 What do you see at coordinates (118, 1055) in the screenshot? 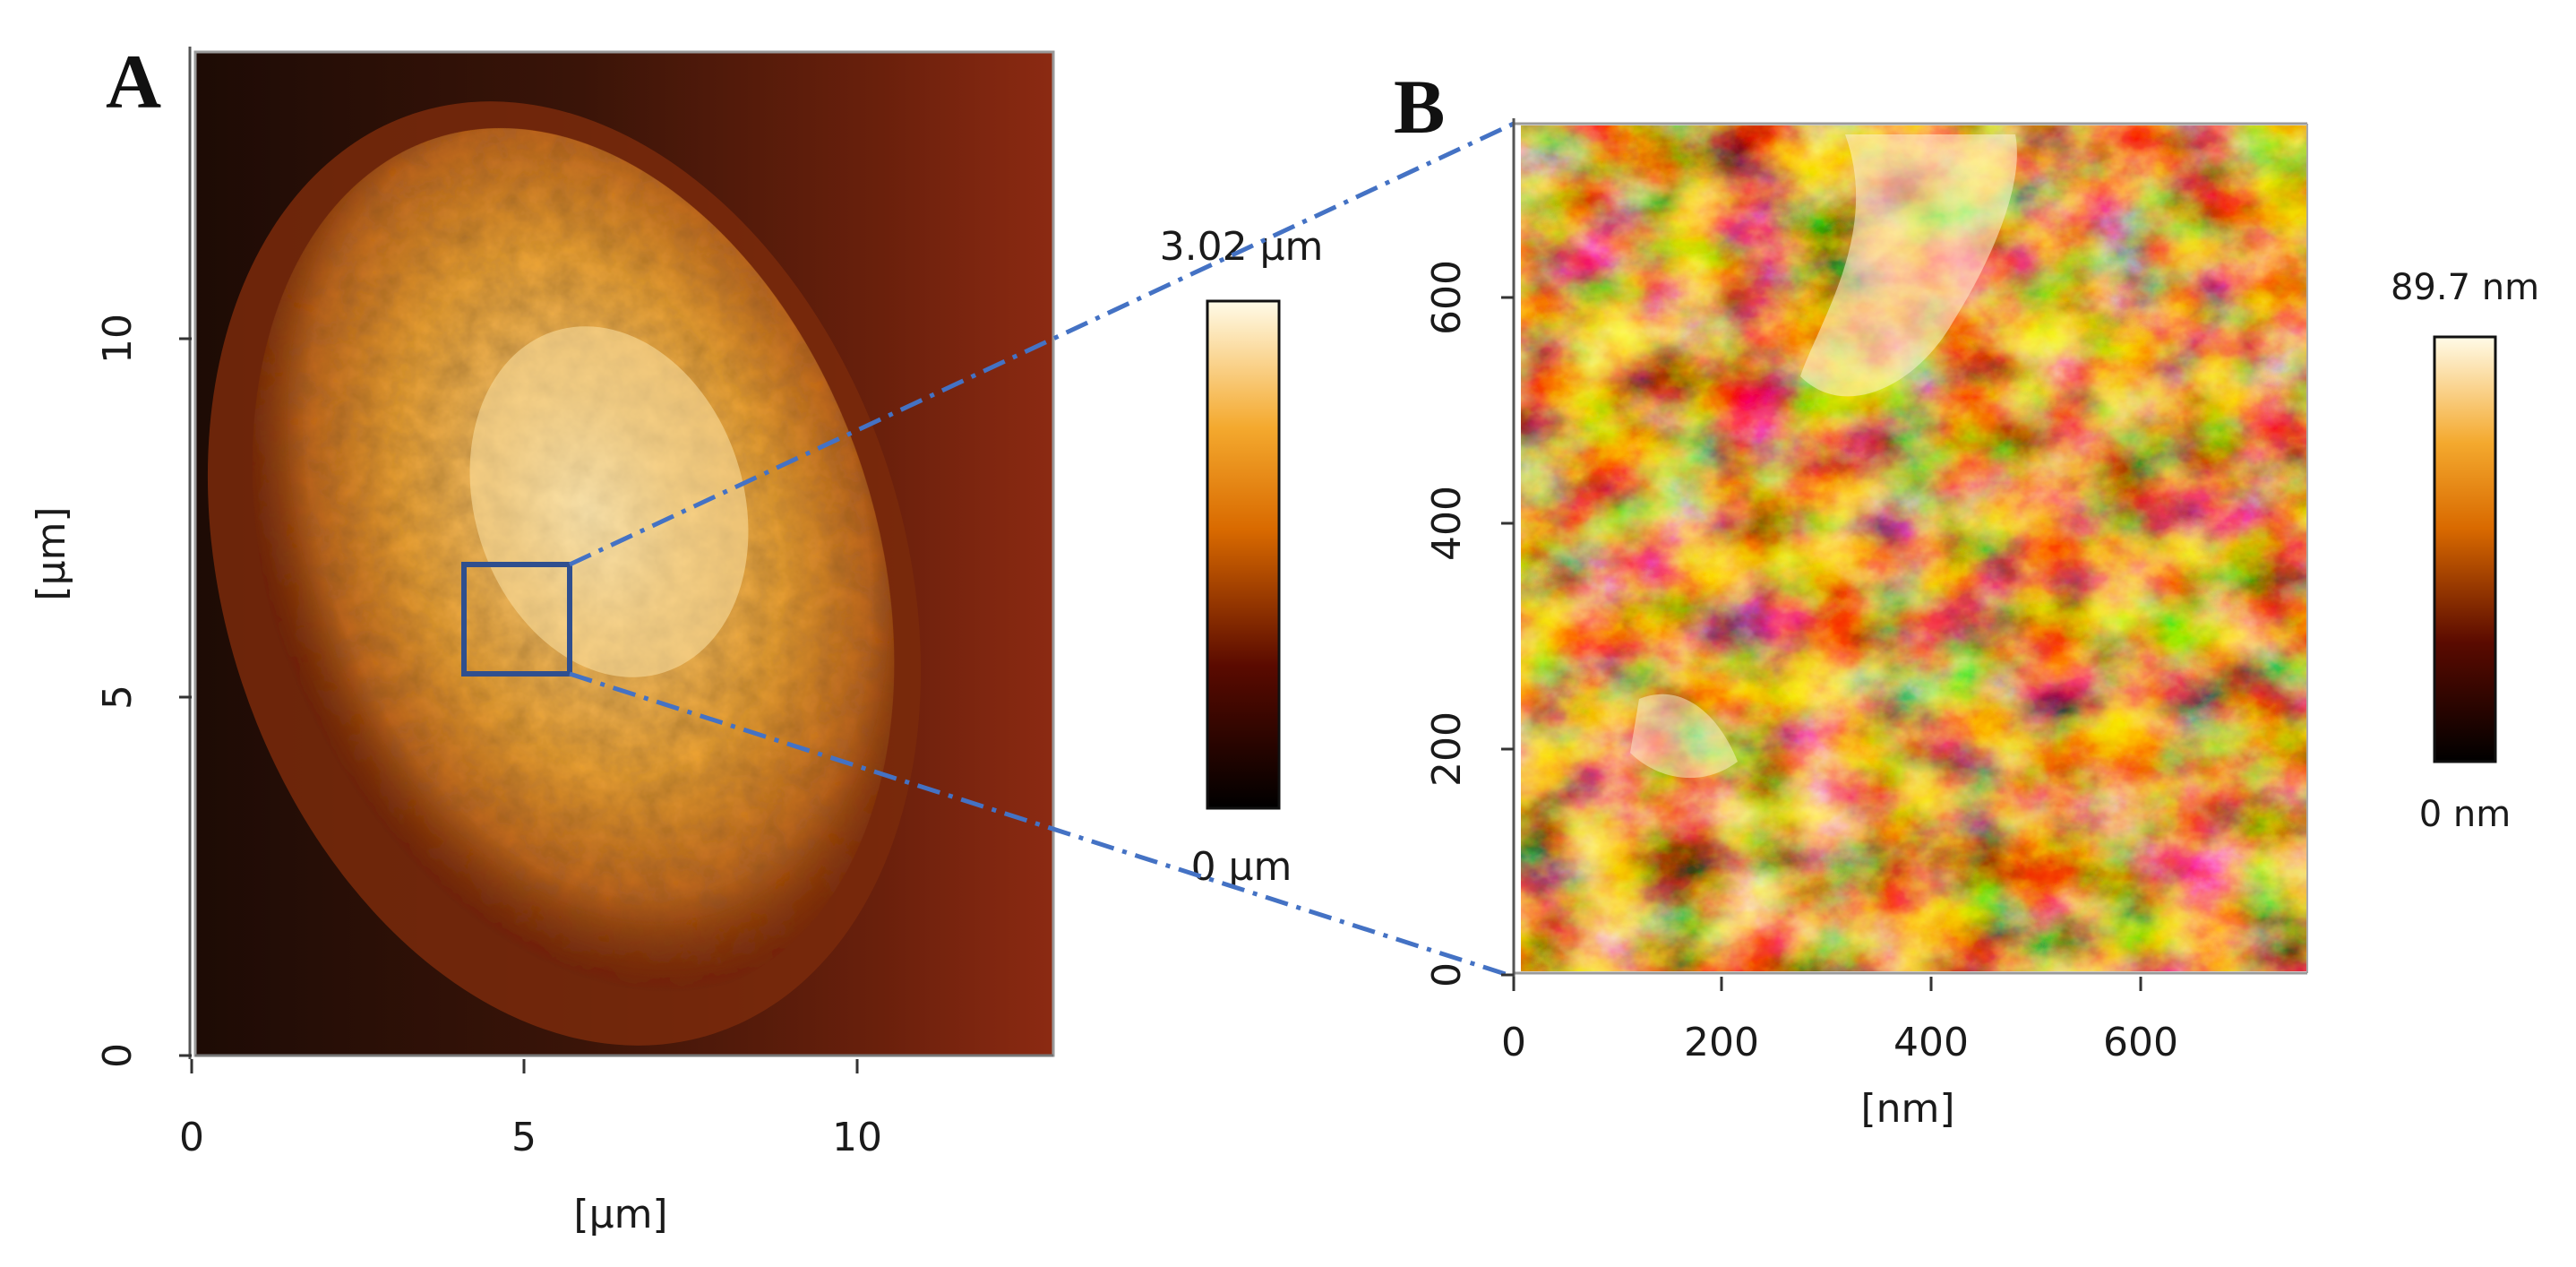
I see `panel-a-y-tick: 0` at bounding box center [118, 1055].